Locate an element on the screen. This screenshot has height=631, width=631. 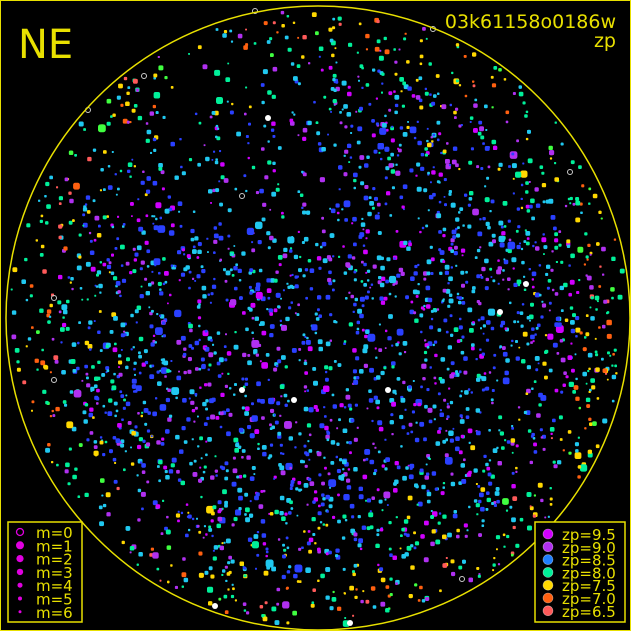
magnitude-legend-label: m=3 is located at coordinates (54, 573).